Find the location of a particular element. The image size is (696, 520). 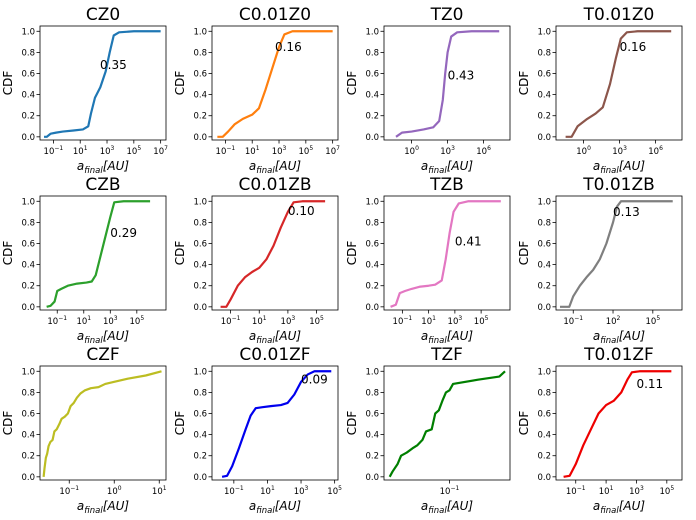

x-tick-label: 10² is located at coordinates (613, 321).